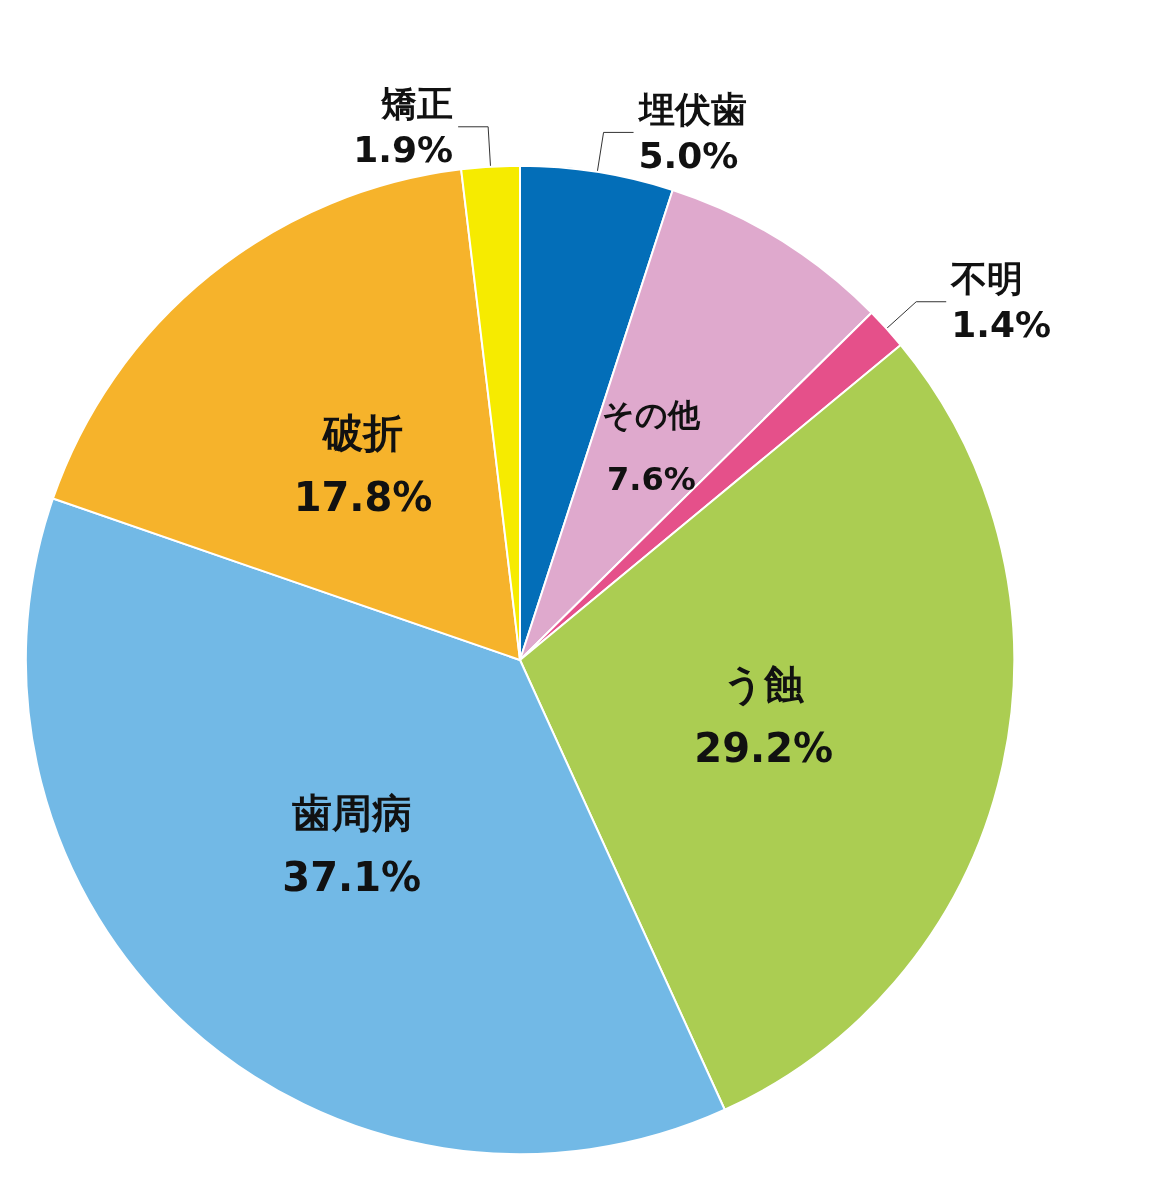 This screenshot has height=1184, width=1152. Describe the element at coordinates (652, 415) in the screenshot. I see `slice-label: その他` at that location.